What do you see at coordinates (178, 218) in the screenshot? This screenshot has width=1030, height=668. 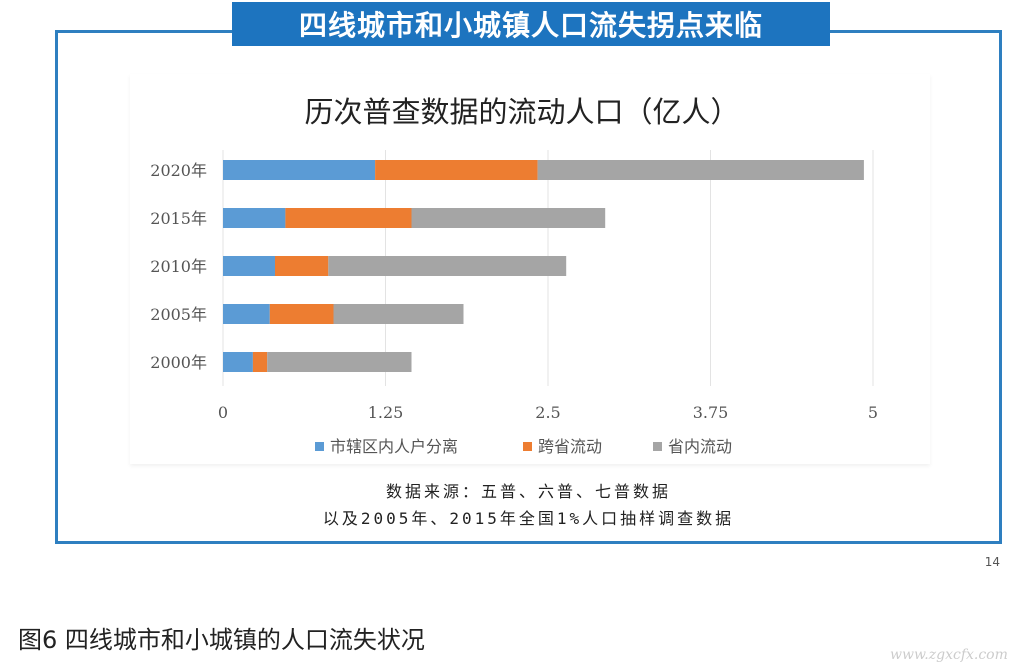 I see `y-category-label: 2015年` at bounding box center [178, 218].